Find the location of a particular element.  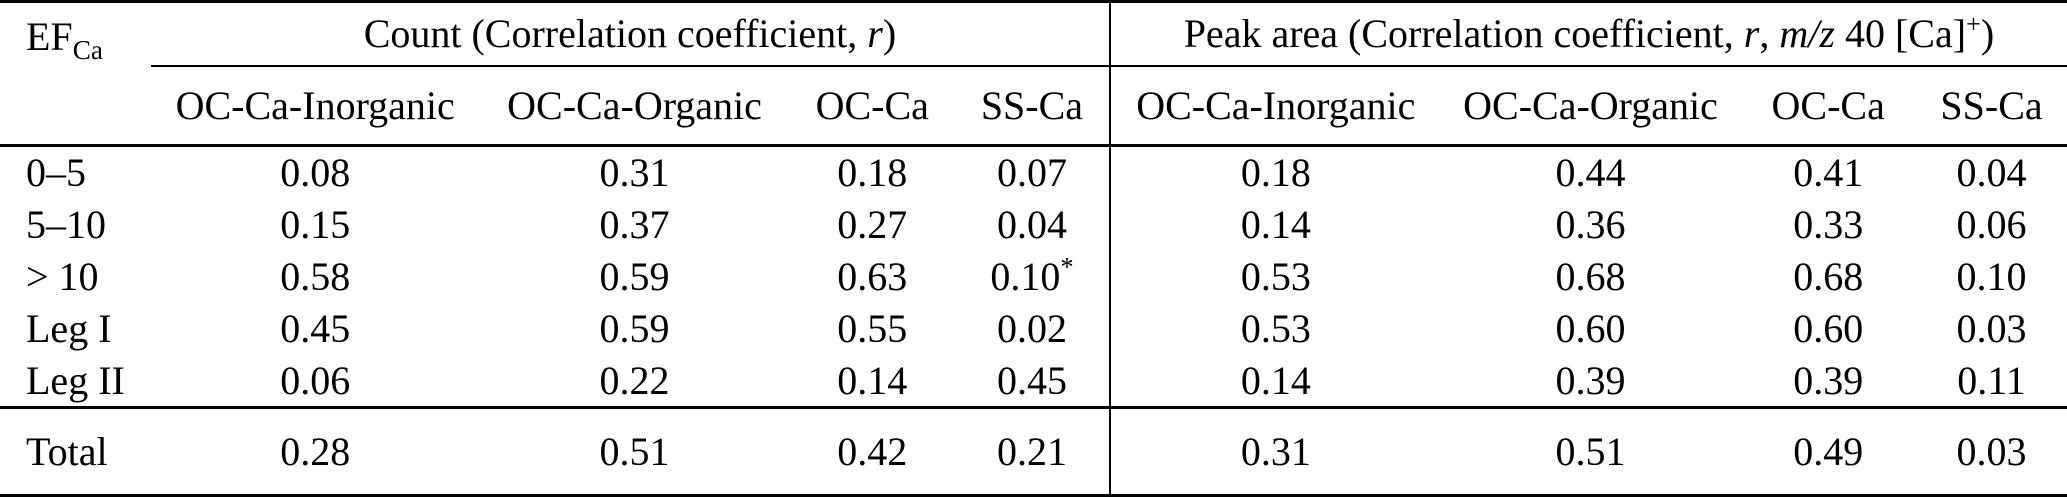

value-cell: 0.42 is located at coordinates (872, 450).